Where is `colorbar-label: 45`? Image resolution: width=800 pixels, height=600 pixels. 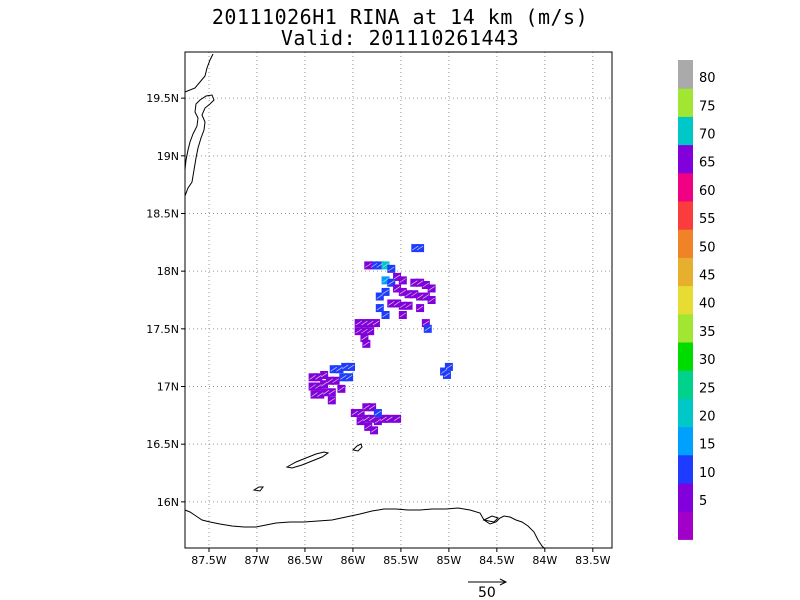 colorbar-label: 45 is located at coordinates (707, 276).